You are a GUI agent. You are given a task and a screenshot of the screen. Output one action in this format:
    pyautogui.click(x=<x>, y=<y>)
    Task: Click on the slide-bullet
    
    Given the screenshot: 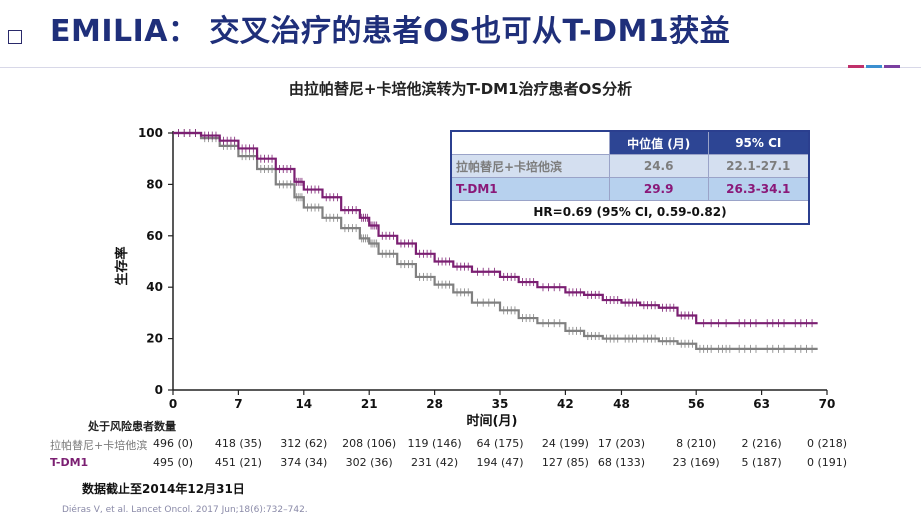 What is the action you would take?
    pyautogui.click(x=15, y=37)
    